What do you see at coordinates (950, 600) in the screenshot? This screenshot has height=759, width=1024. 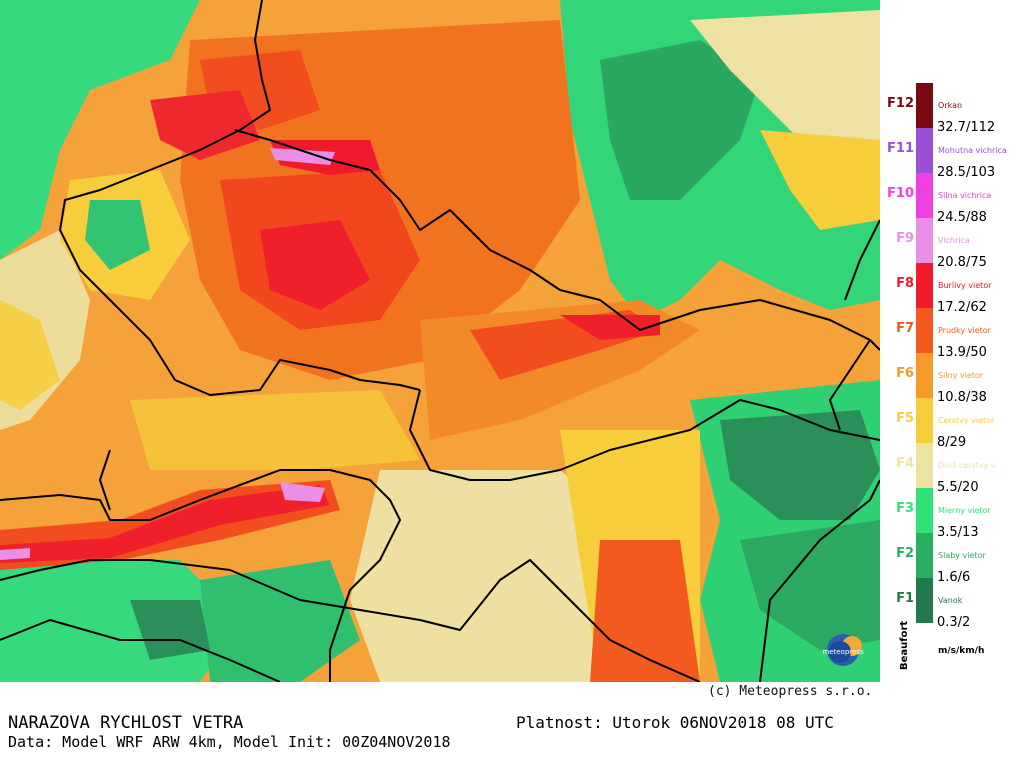 I see `legend-class-name: Vanok` at bounding box center [950, 600].